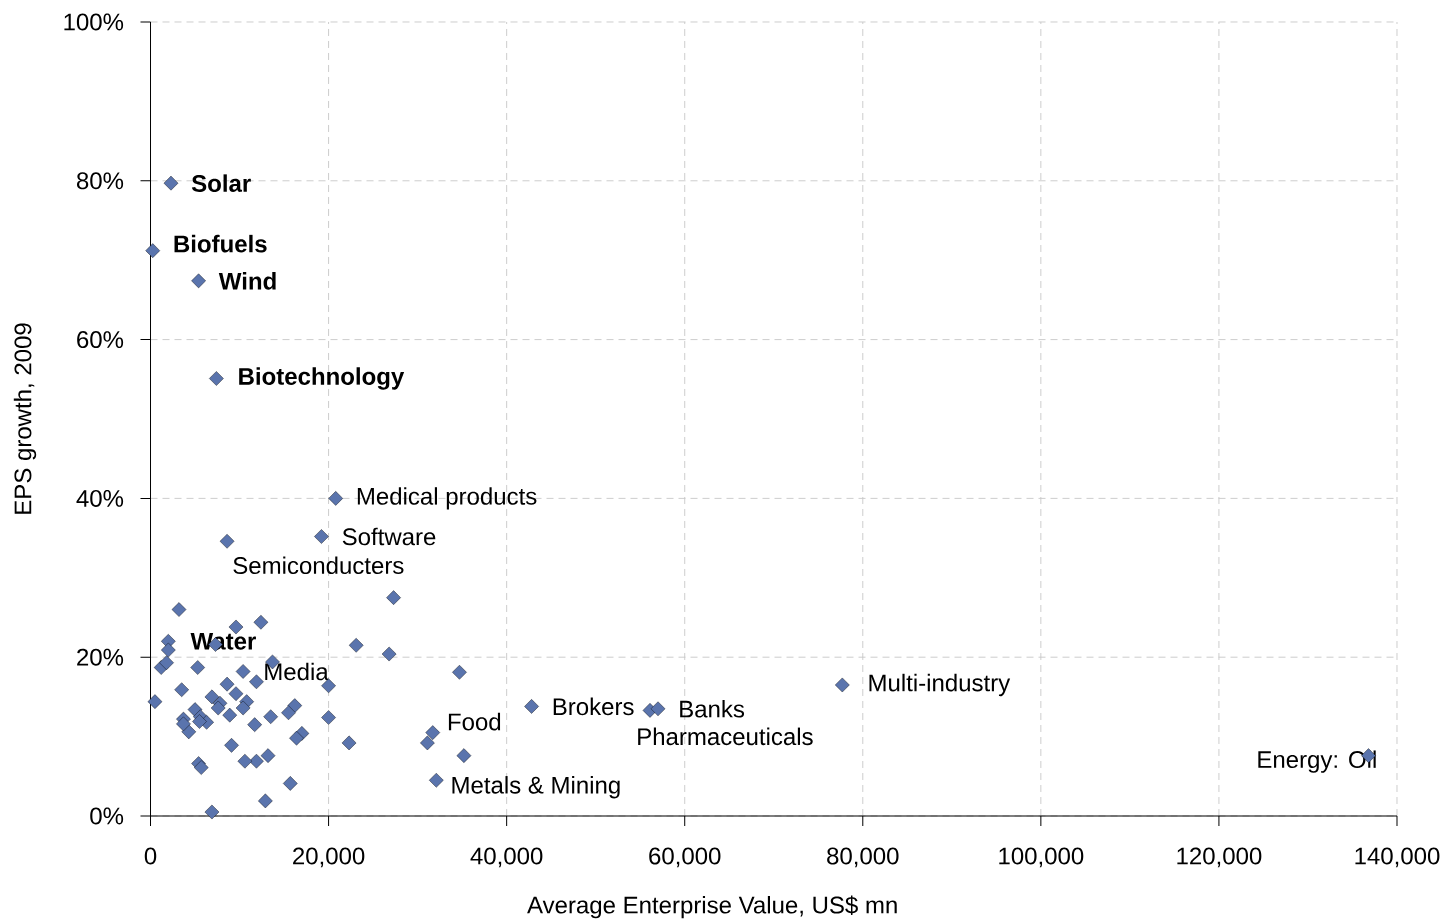  What do you see at coordinates (1219, 857) in the screenshot?
I see `x-tick-label: 120,000` at bounding box center [1219, 857].